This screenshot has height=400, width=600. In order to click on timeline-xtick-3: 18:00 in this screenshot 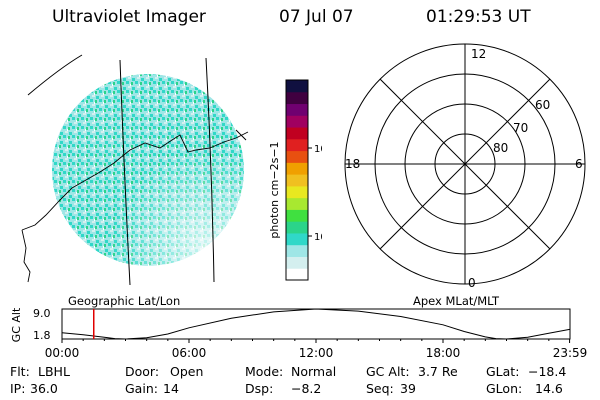, I will do `click(443, 353)`.